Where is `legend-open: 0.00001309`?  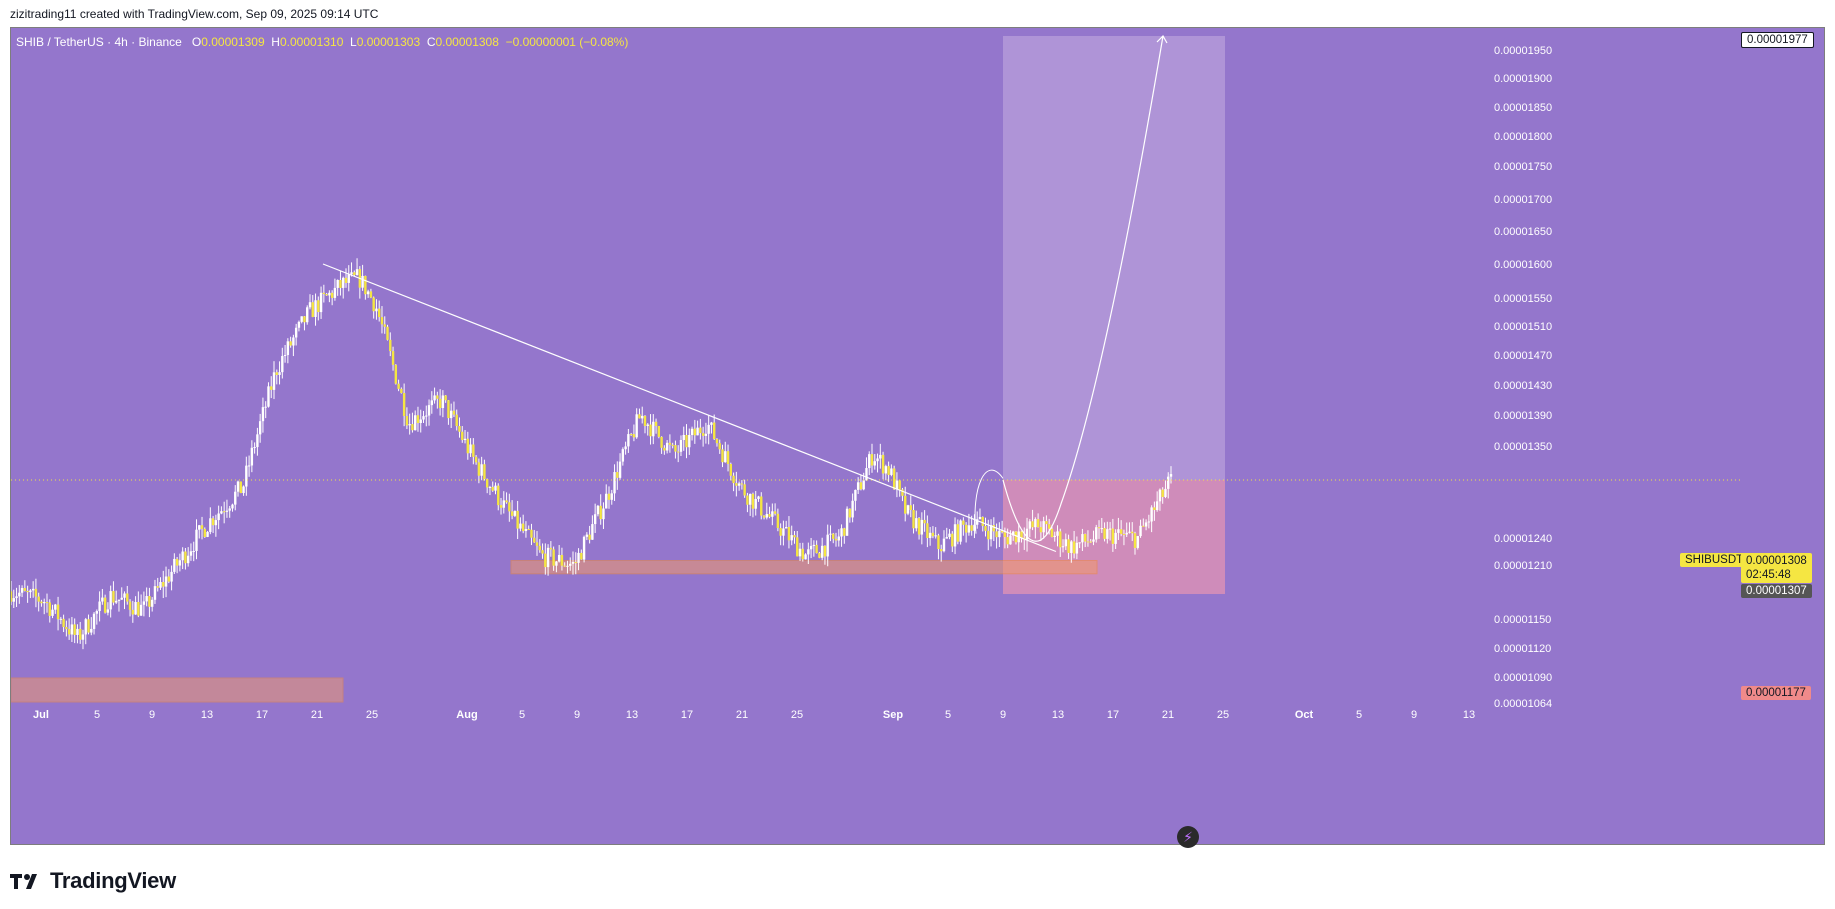
legend-open: 0.00001309 is located at coordinates (233, 42).